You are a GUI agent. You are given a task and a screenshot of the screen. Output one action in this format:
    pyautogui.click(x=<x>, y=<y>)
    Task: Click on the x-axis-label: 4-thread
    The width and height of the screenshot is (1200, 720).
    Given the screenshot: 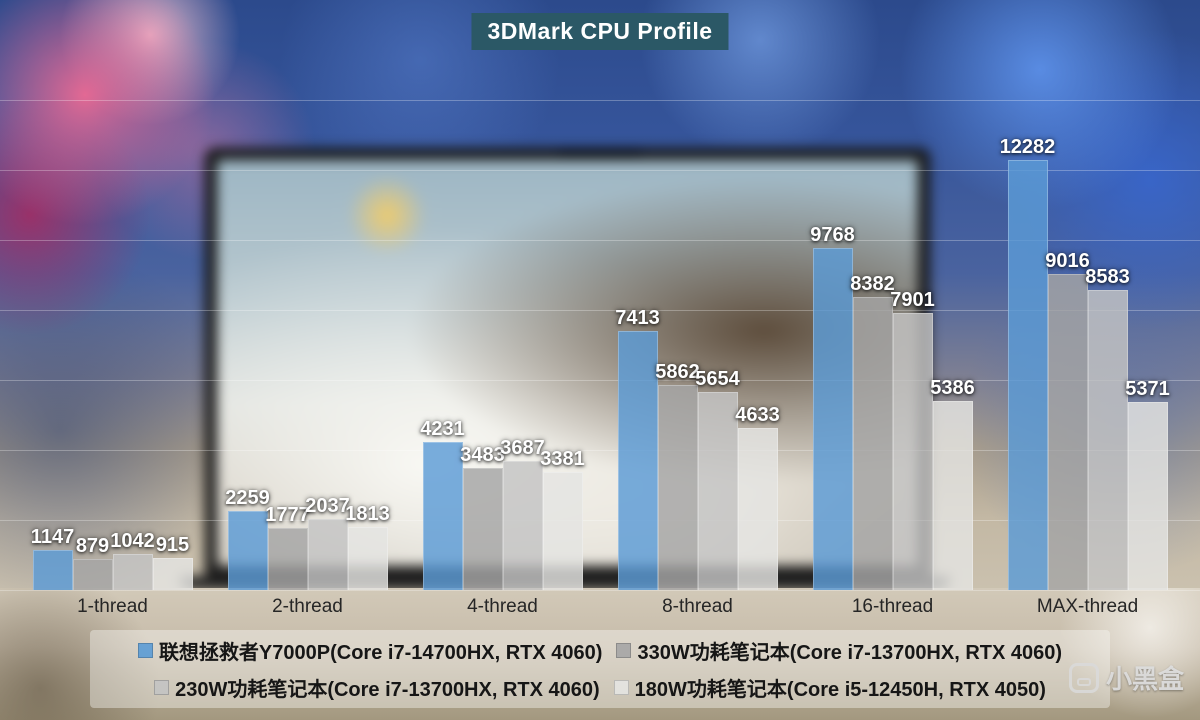 What is the action you would take?
    pyautogui.click(x=502, y=606)
    